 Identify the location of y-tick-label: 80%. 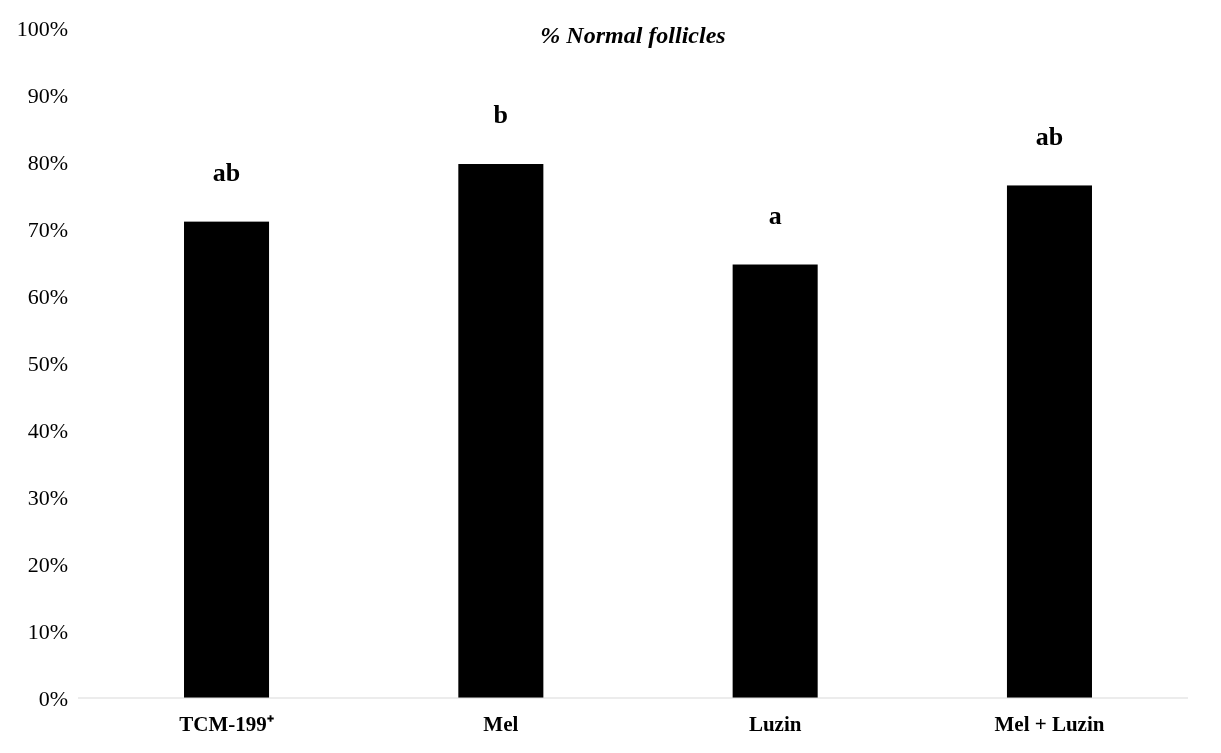
(47, 162).